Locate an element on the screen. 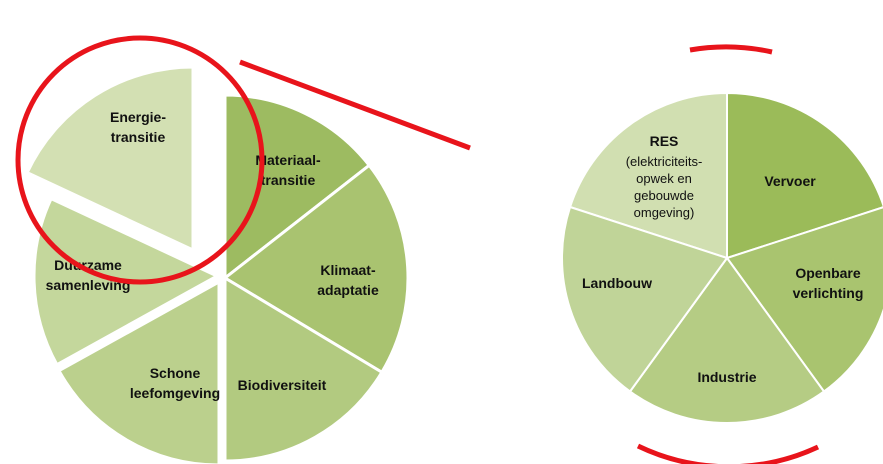 The height and width of the screenshot is (464, 883). label-line: (elektriciteits- is located at coordinates (664, 161).